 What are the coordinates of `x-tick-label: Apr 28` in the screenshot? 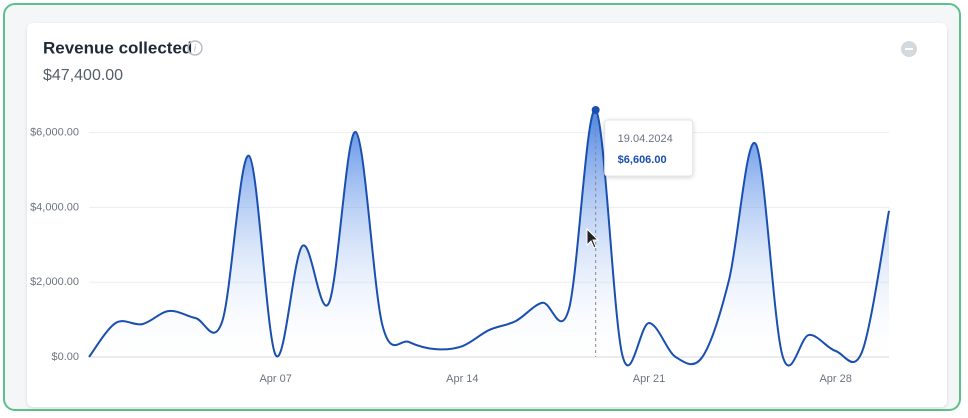 It's located at (835, 379).